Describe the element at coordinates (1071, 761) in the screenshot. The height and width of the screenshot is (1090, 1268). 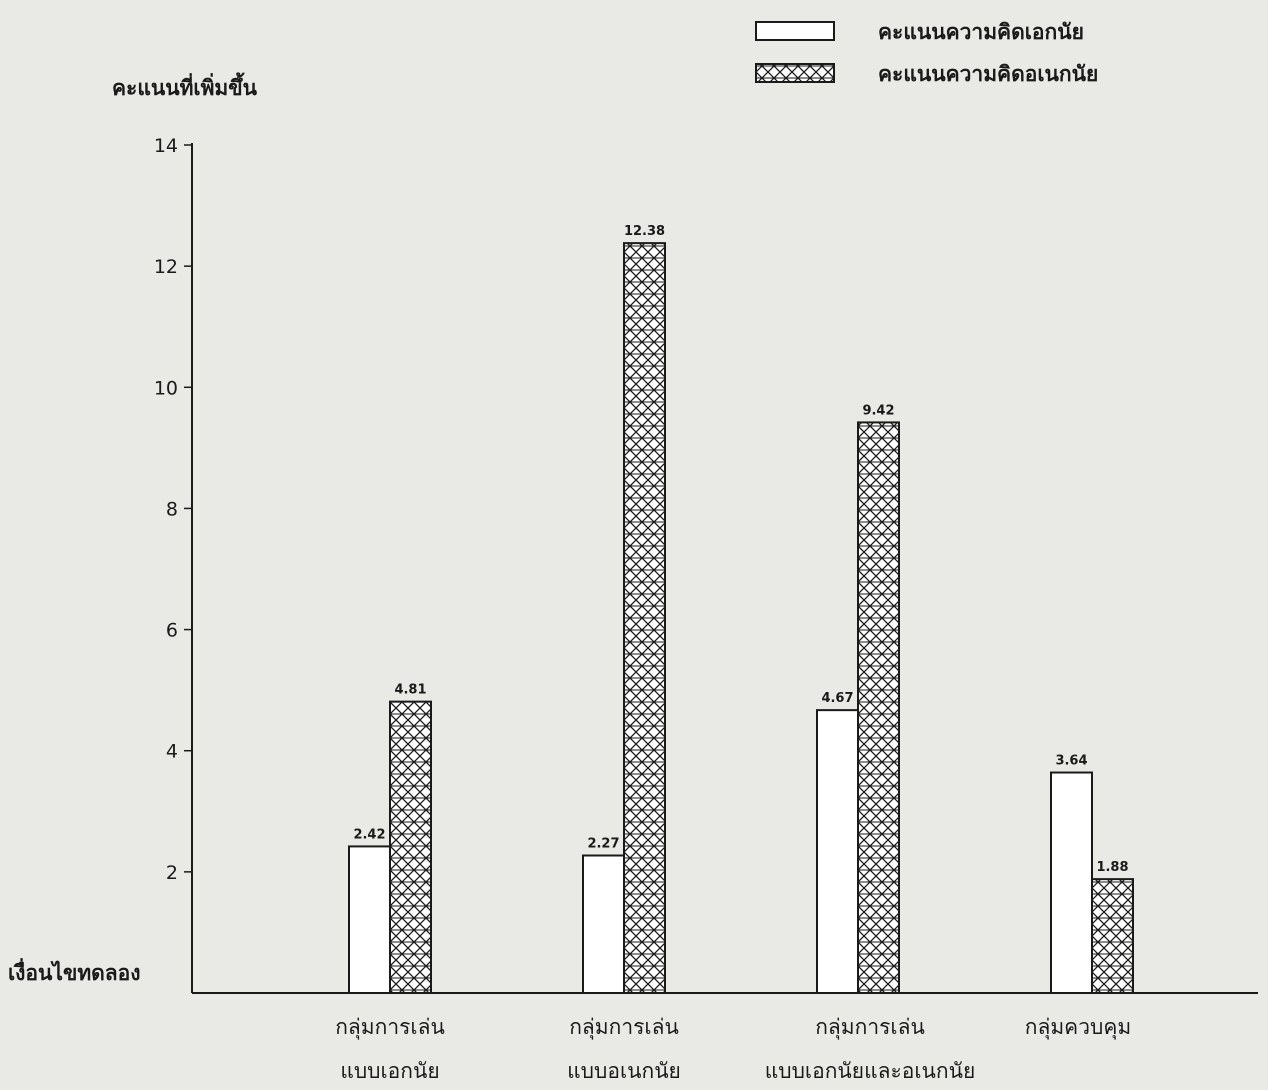
I see `data-label: 3.64` at that location.